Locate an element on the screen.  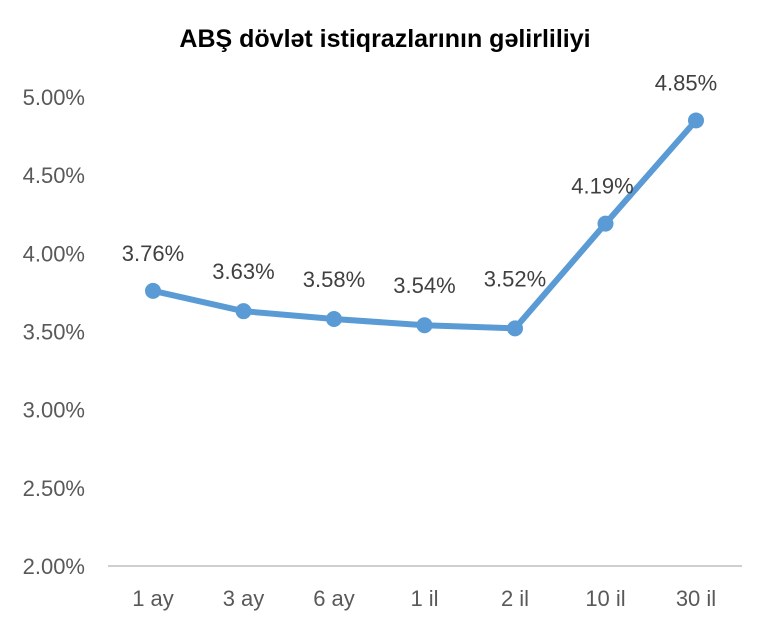
data-label: 3.58% is located at coordinates (334, 279).